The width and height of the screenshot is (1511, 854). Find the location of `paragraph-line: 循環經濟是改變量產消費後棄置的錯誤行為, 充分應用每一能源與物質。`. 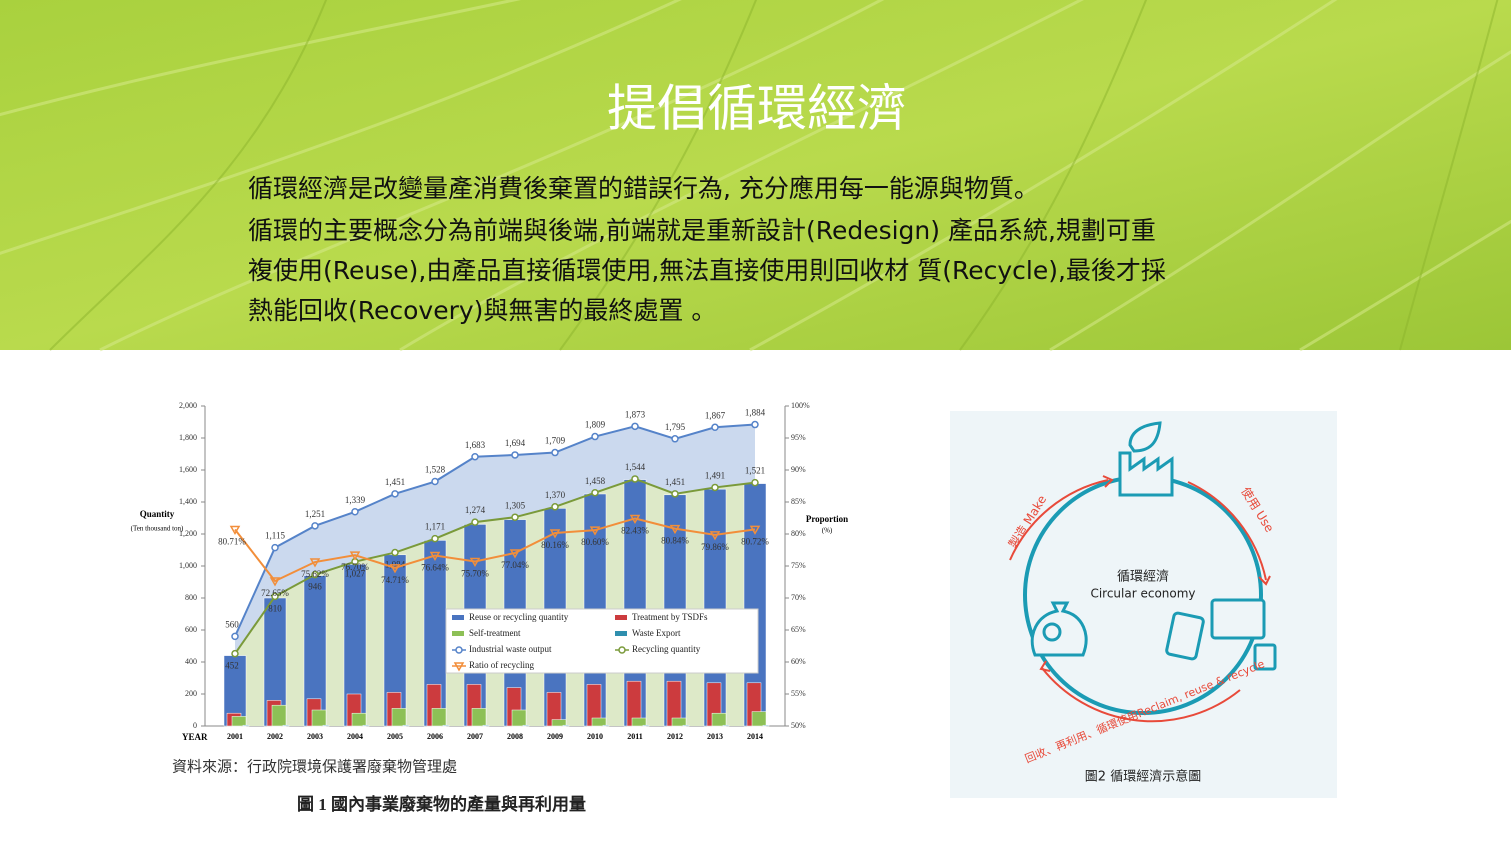

paragraph-line: 循環經濟是改變量產消費後棄置的錯誤行為, 充分應用每一能源與物質。 is located at coordinates (643, 188).